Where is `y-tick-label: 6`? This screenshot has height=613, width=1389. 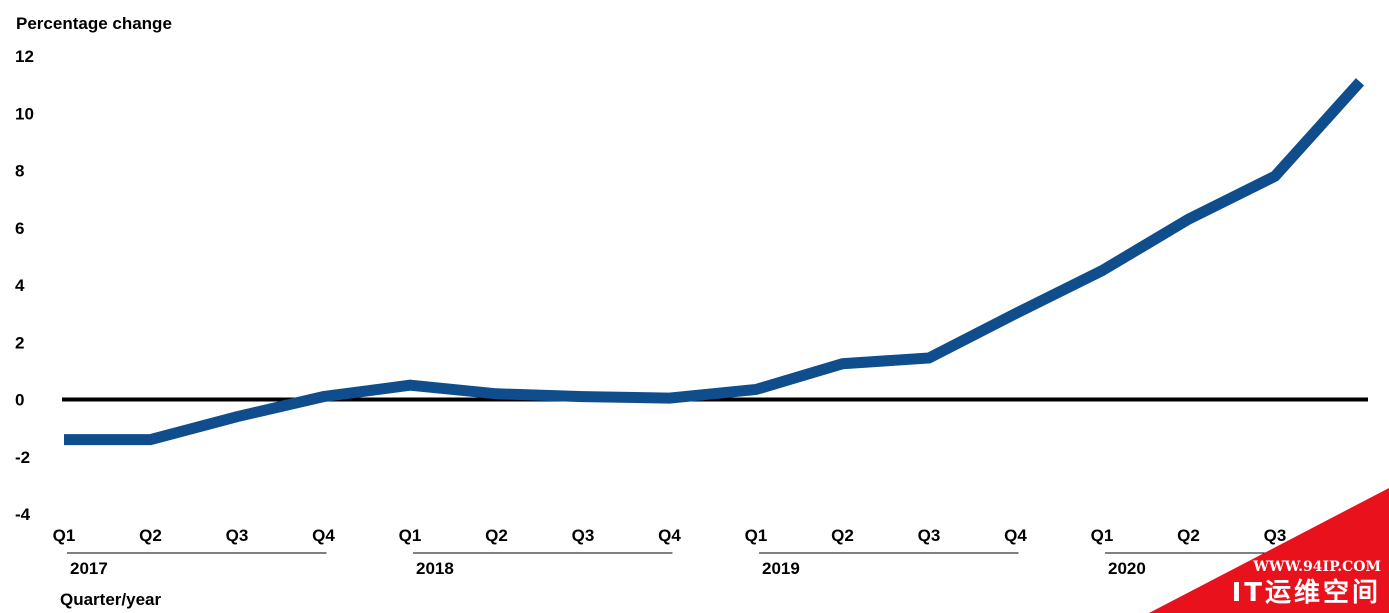
y-tick-label: 6 is located at coordinates (19, 228).